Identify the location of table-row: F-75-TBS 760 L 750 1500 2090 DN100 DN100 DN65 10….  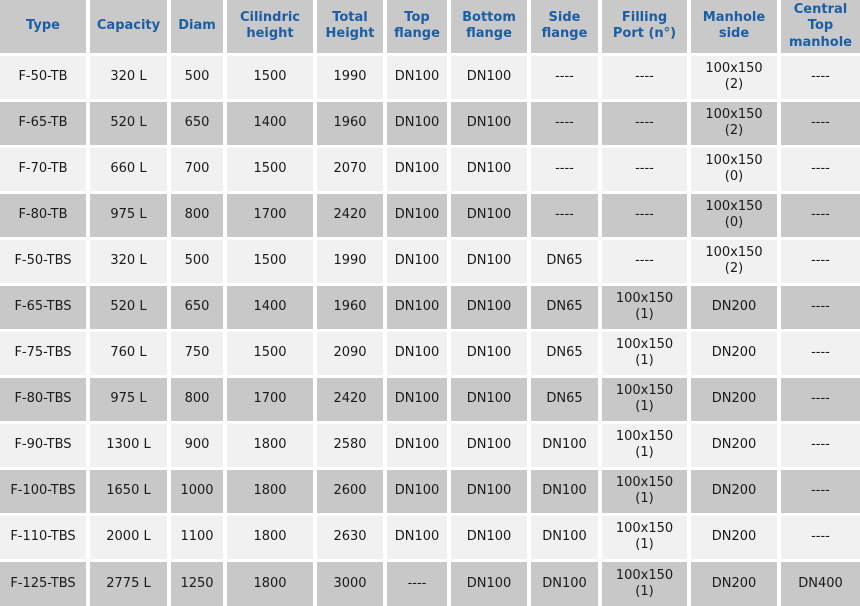
(430, 354).